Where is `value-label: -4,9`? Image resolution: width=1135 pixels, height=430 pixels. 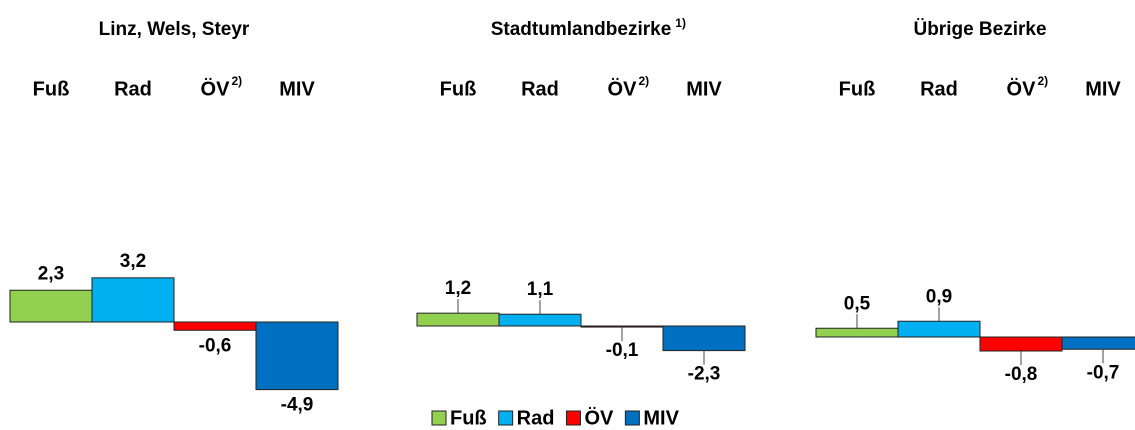 value-label: -4,9 is located at coordinates (297, 405).